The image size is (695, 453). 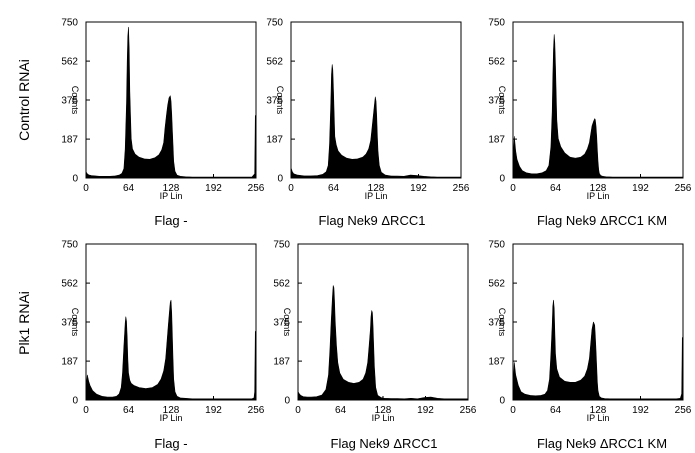 I want to click on row-label-plk1-rnai: Plk1 RNAi, so click(x=24, y=323).